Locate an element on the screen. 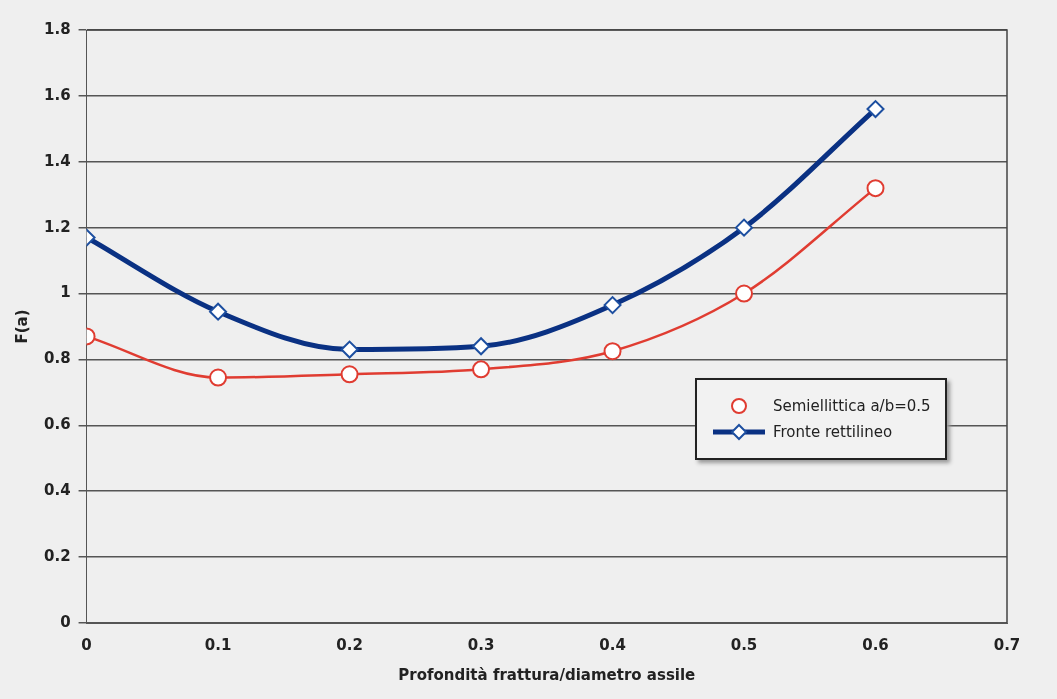  legend-label: Semiellittica a/b=0.5 is located at coordinates (852, 406).